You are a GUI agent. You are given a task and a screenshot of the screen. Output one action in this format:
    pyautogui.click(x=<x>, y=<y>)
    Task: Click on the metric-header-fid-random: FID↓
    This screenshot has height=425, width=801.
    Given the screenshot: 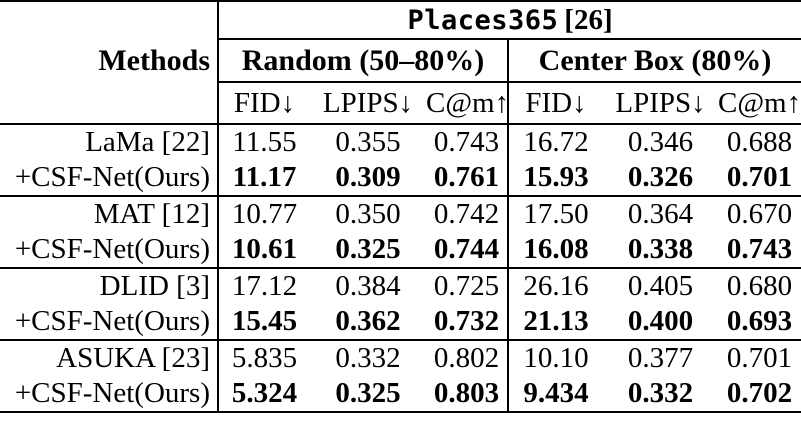 What is the action you would take?
    pyautogui.click(x=263, y=103)
    